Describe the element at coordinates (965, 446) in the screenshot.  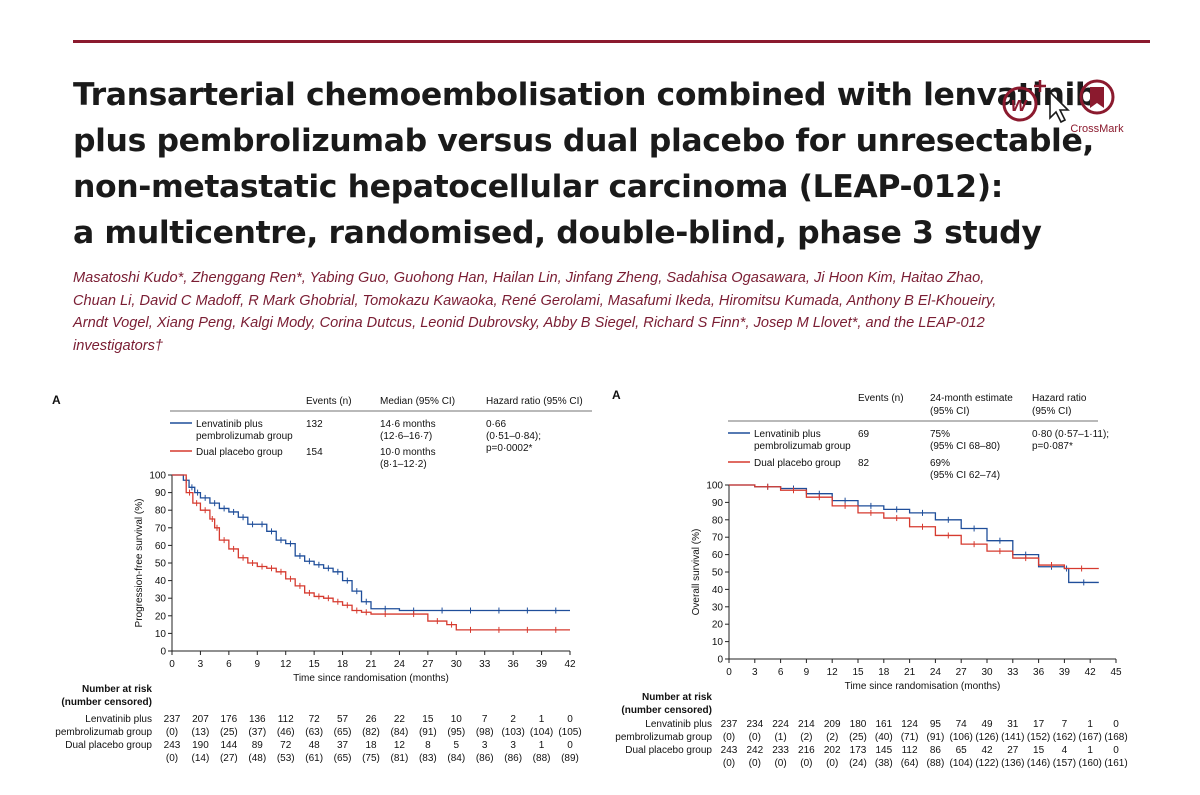
I see `legend-estimate-ci: (95% CI 68–80)` at that location.